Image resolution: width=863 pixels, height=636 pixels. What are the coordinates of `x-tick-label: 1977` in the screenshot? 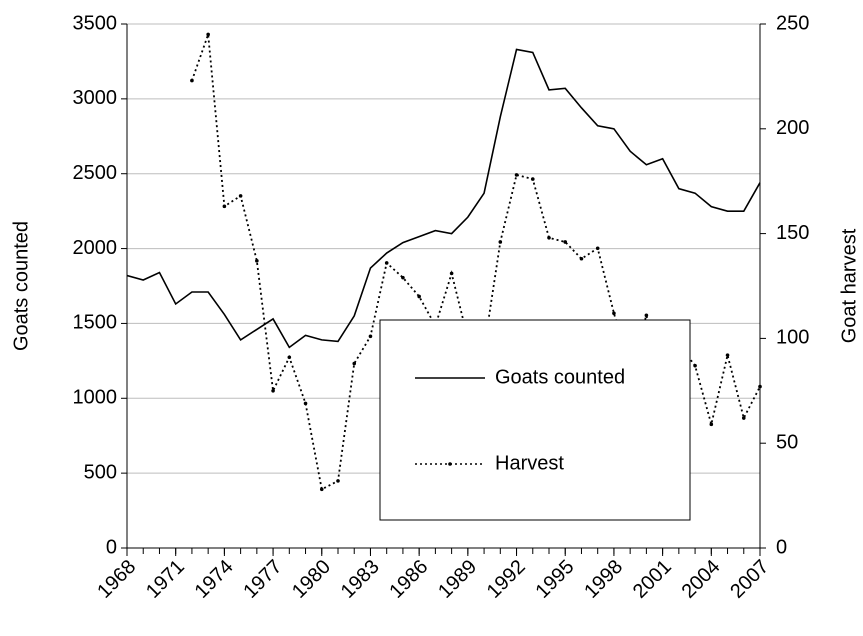 It's located at (262, 579).